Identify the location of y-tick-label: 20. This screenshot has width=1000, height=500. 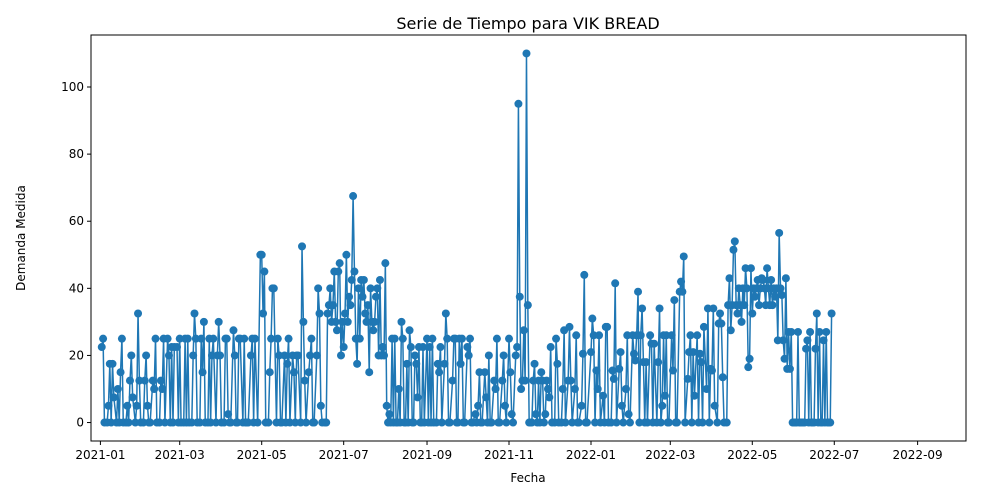
(76, 355).